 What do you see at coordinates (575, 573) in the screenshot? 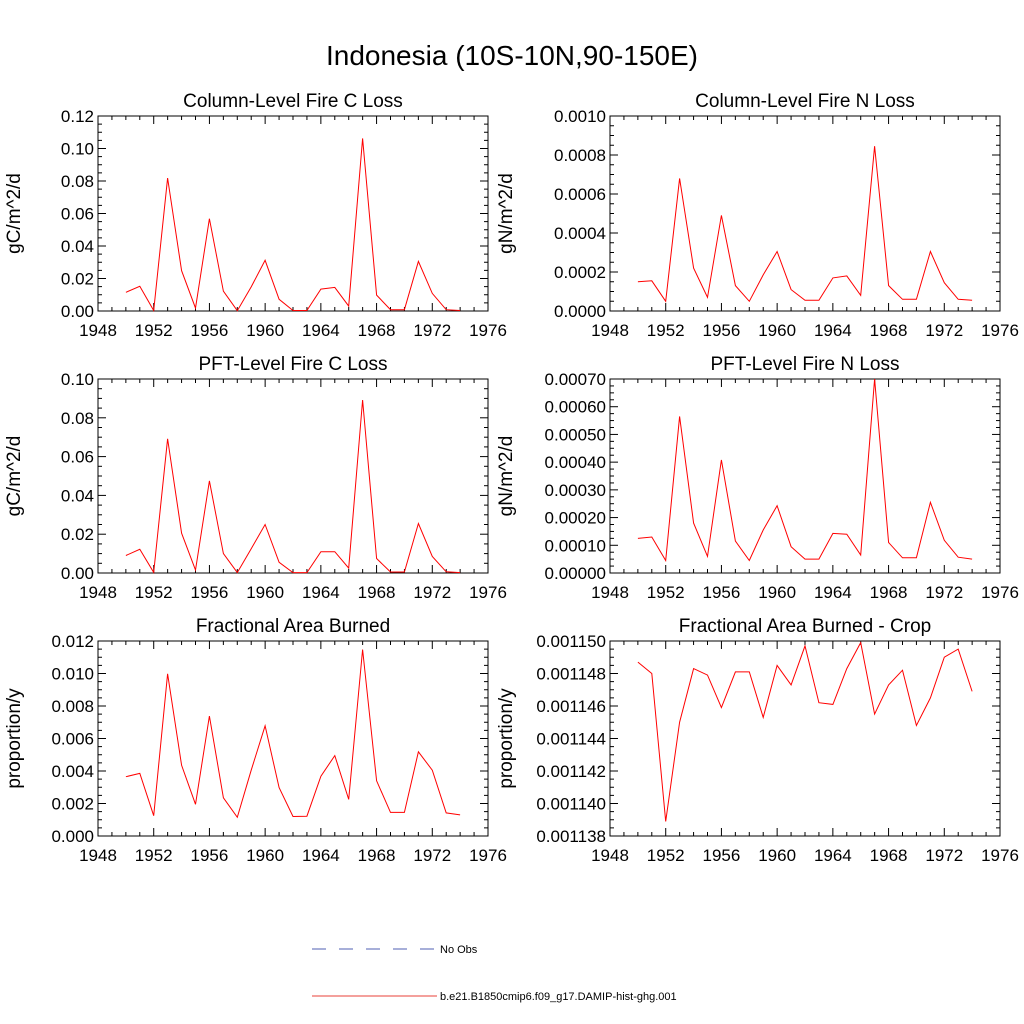
I see `y-tick-label: 0.00000` at bounding box center [575, 573].